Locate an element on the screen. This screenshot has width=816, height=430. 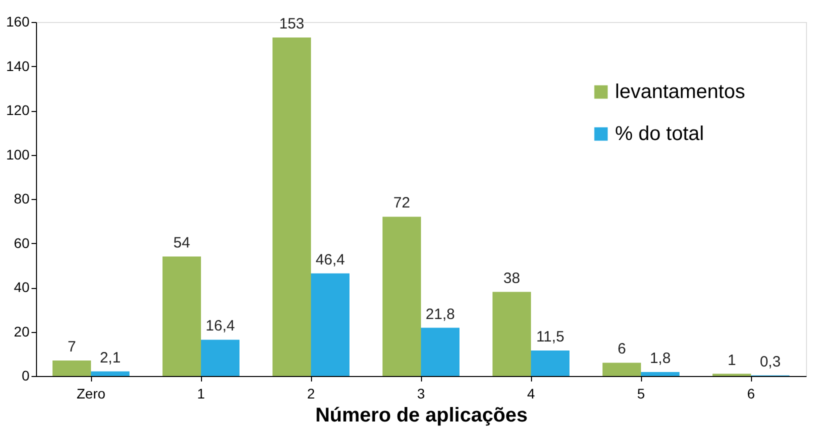
data-label: 46,4 is located at coordinates (330, 259).